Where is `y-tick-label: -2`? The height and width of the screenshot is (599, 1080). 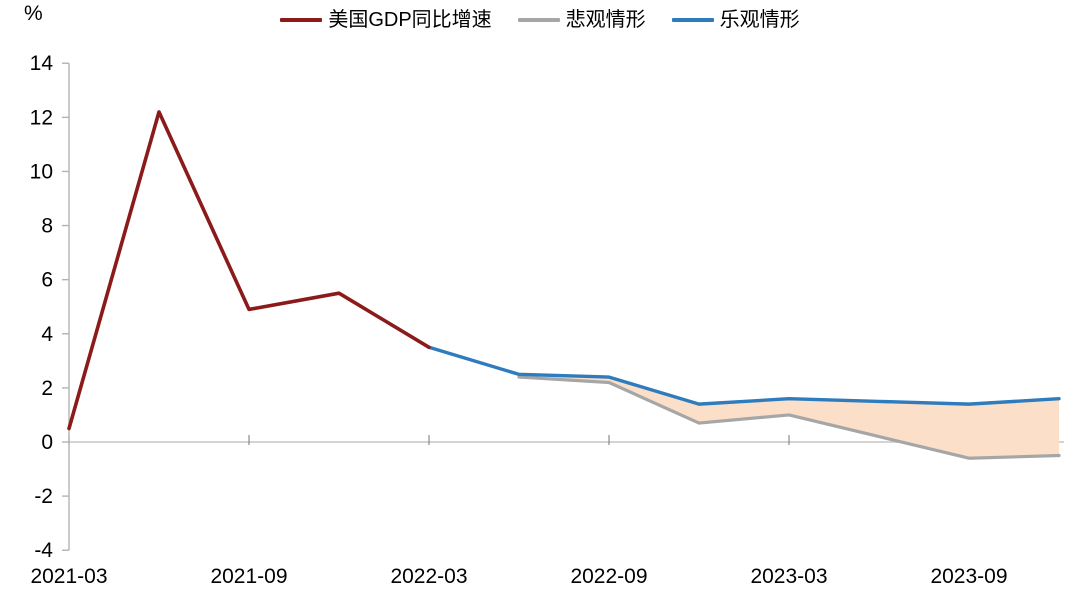
y-tick-label: -2 is located at coordinates (43, 496).